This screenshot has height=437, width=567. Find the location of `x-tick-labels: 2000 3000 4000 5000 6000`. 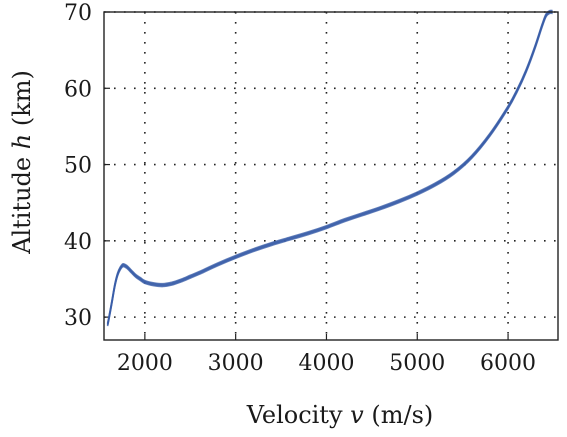

x-tick-labels: 2000 3000 4000 5000 6000 is located at coordinates (326, 363).